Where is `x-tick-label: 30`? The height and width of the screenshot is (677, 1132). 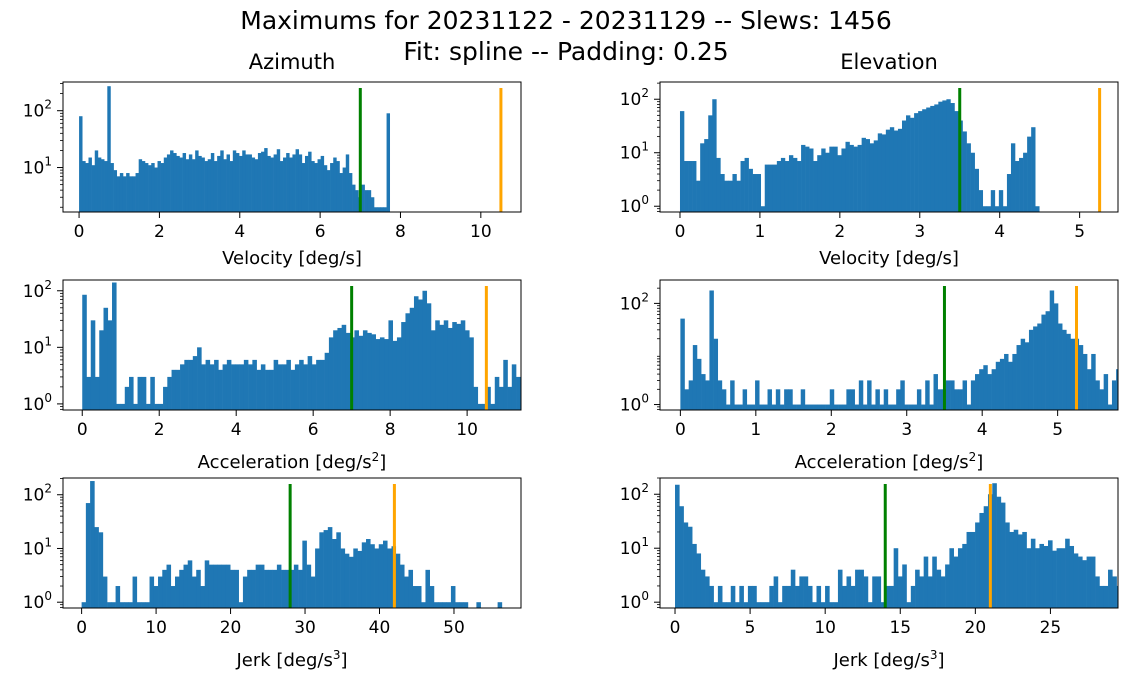 x-tick-label: 30 is located at coordinates (305, 628).